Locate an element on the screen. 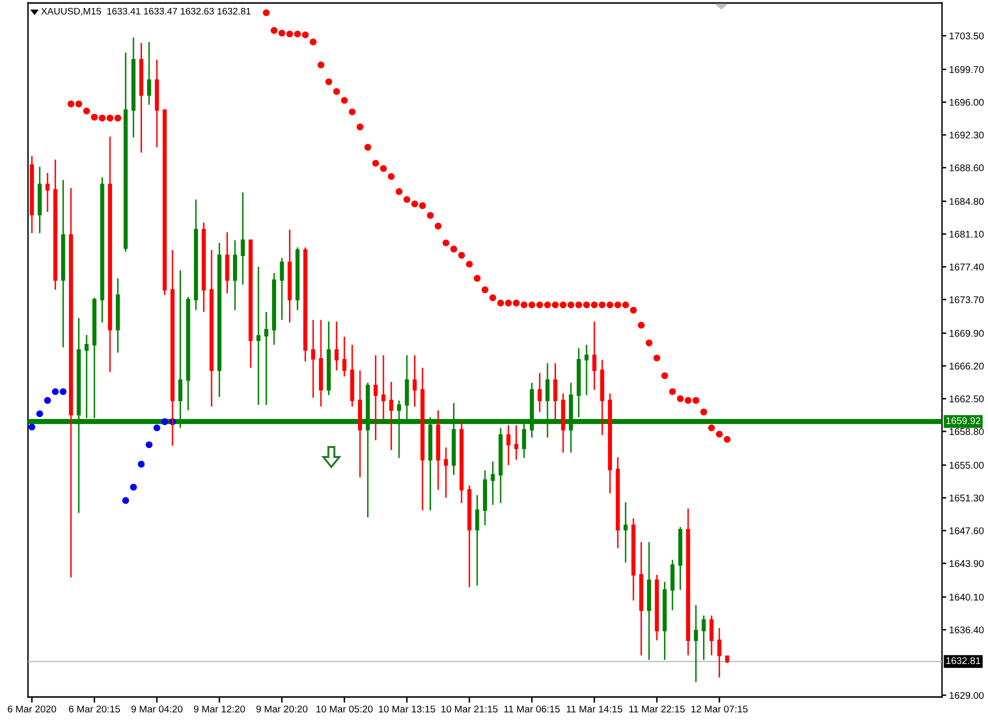  y-tick-label: 1640.10 is located at coordinates (967, 597).